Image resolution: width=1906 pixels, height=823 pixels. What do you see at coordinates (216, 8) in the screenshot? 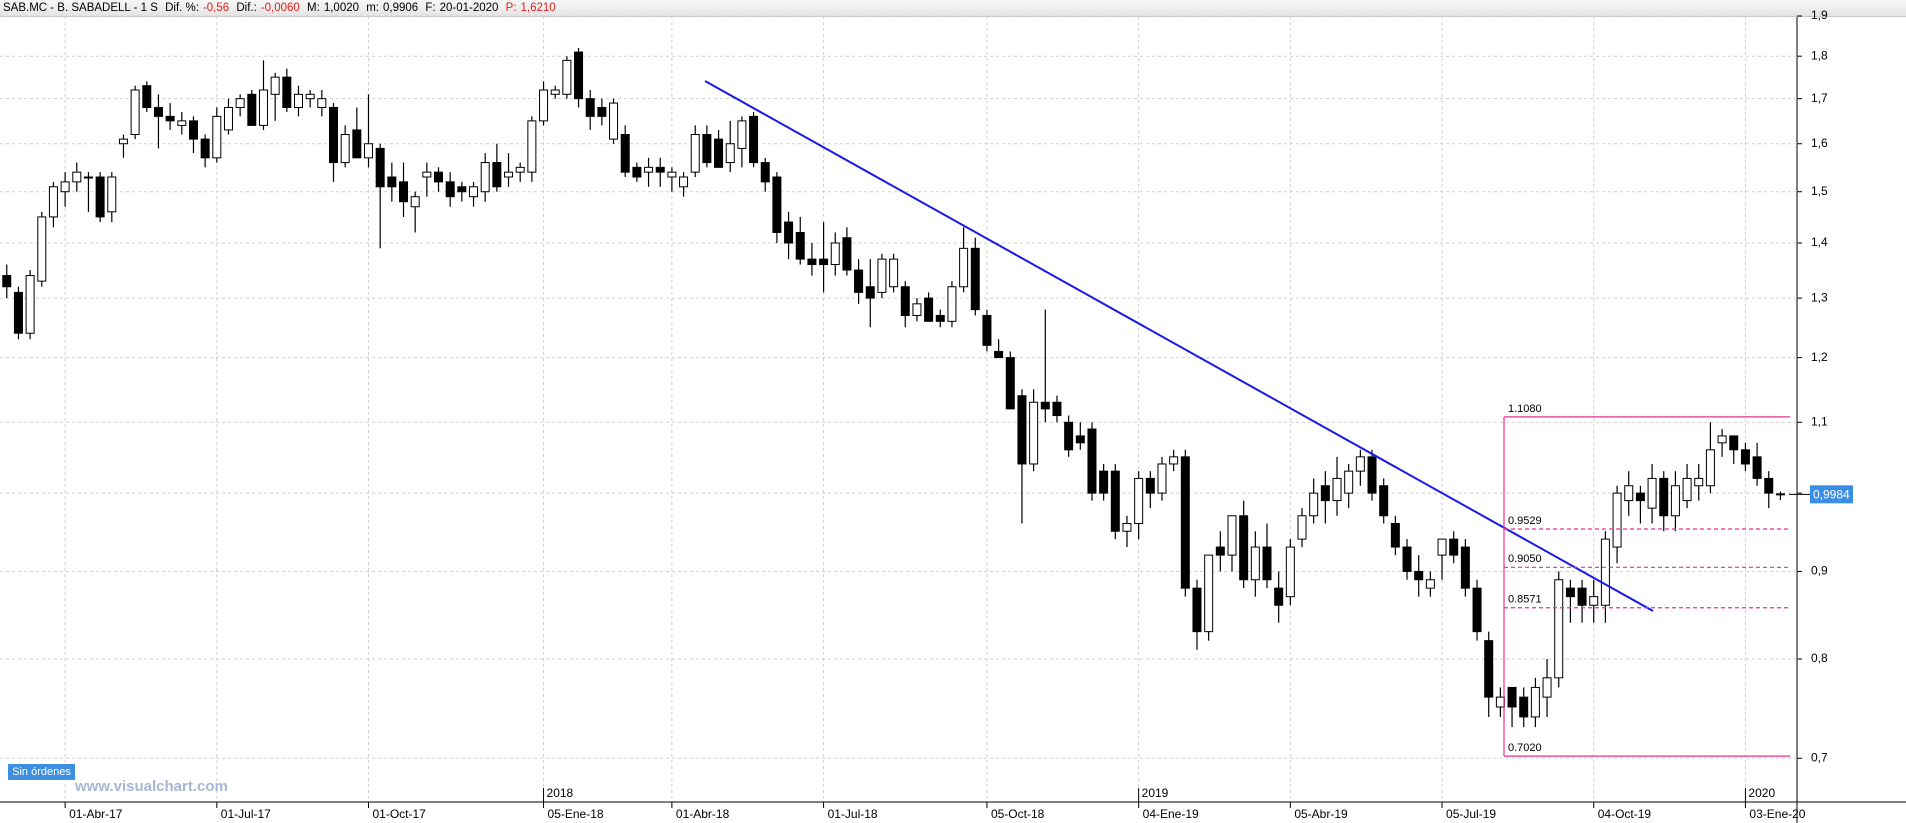
I see `dif-pct: -0,56` at bounding box center [216, 8].